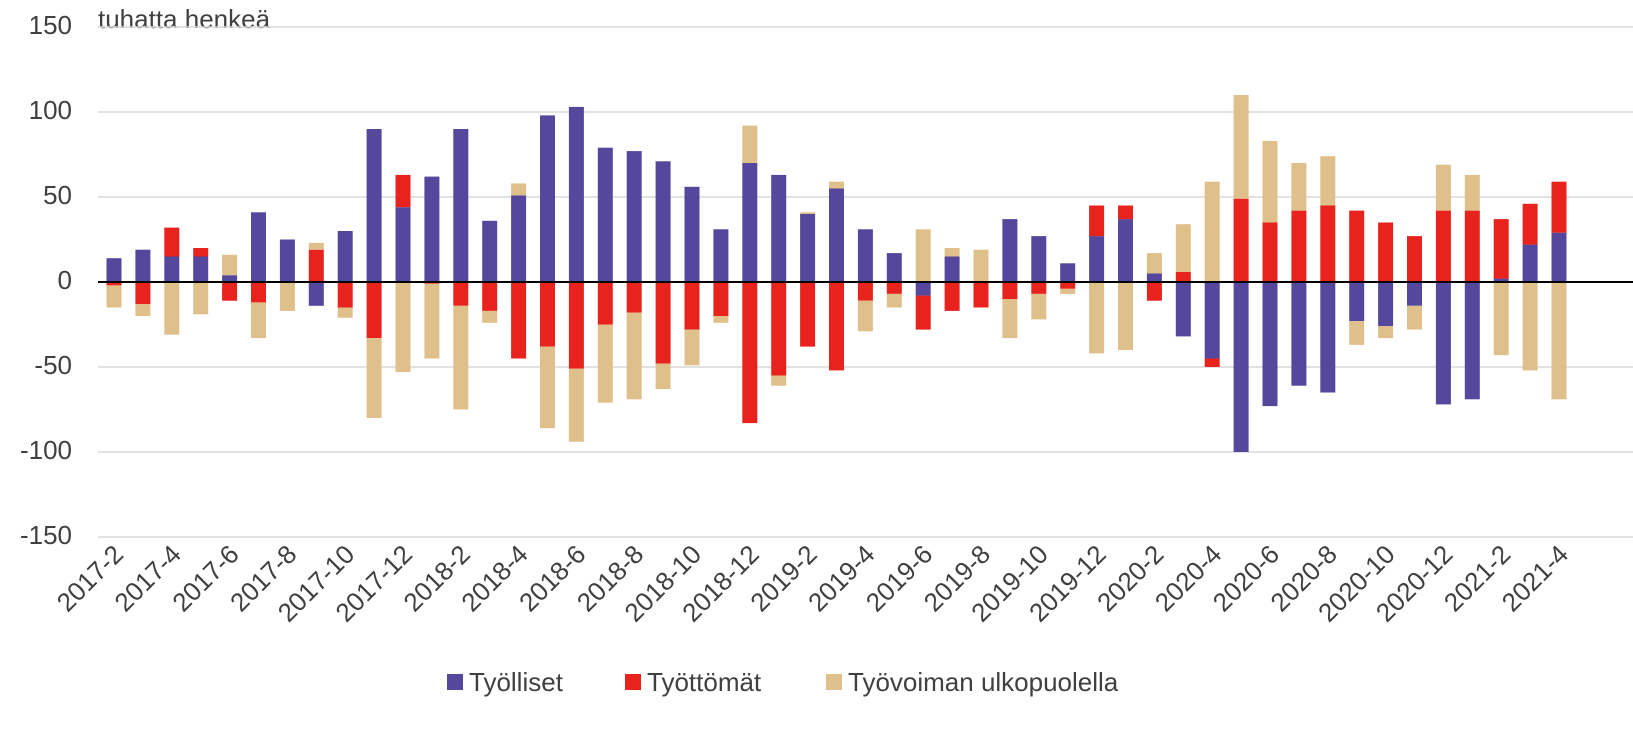 This screenshot has width=1633, height=729. What do you see at coordinates (57, 195) in the screenshot?
I see `y-tick-label: 50` at bounding box center [57, 195].